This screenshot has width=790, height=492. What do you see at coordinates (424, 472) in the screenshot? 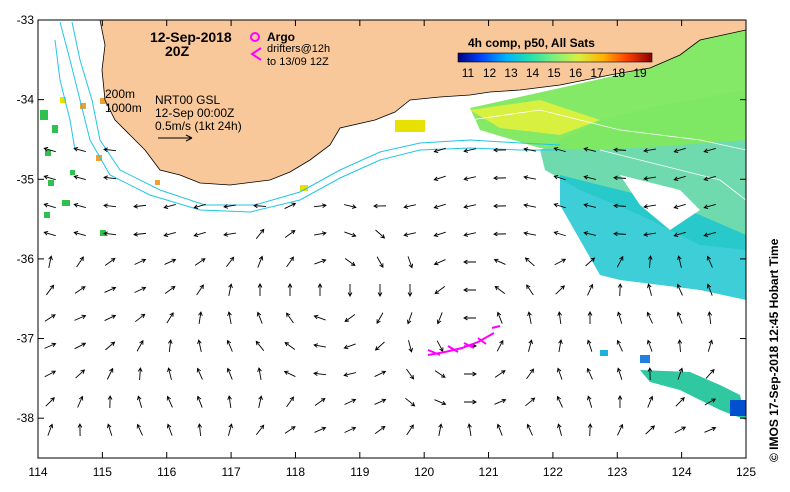
I see `x-tick-label: 120` at bounding box center [424, 472].